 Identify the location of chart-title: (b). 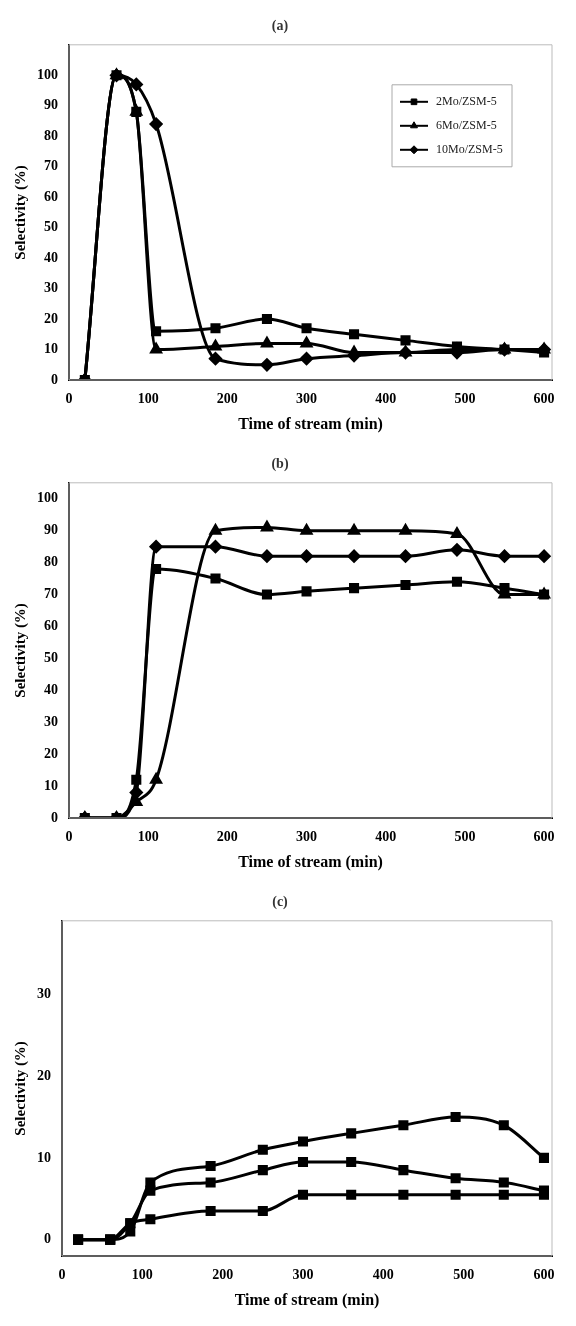
(280, 464).